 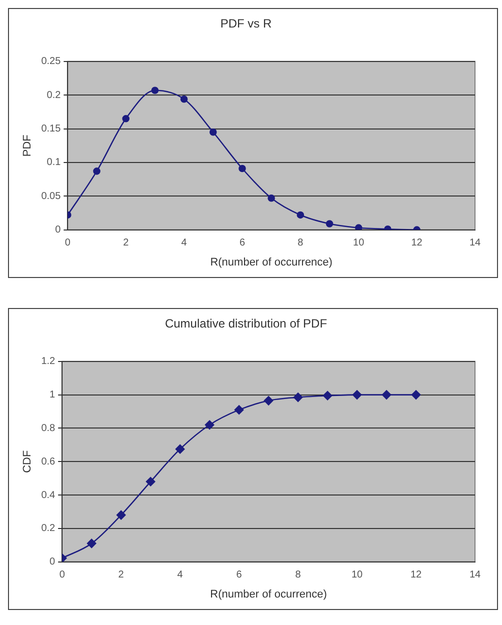 I want to click on x-tick-label: 0, so click(x=67, y=243).